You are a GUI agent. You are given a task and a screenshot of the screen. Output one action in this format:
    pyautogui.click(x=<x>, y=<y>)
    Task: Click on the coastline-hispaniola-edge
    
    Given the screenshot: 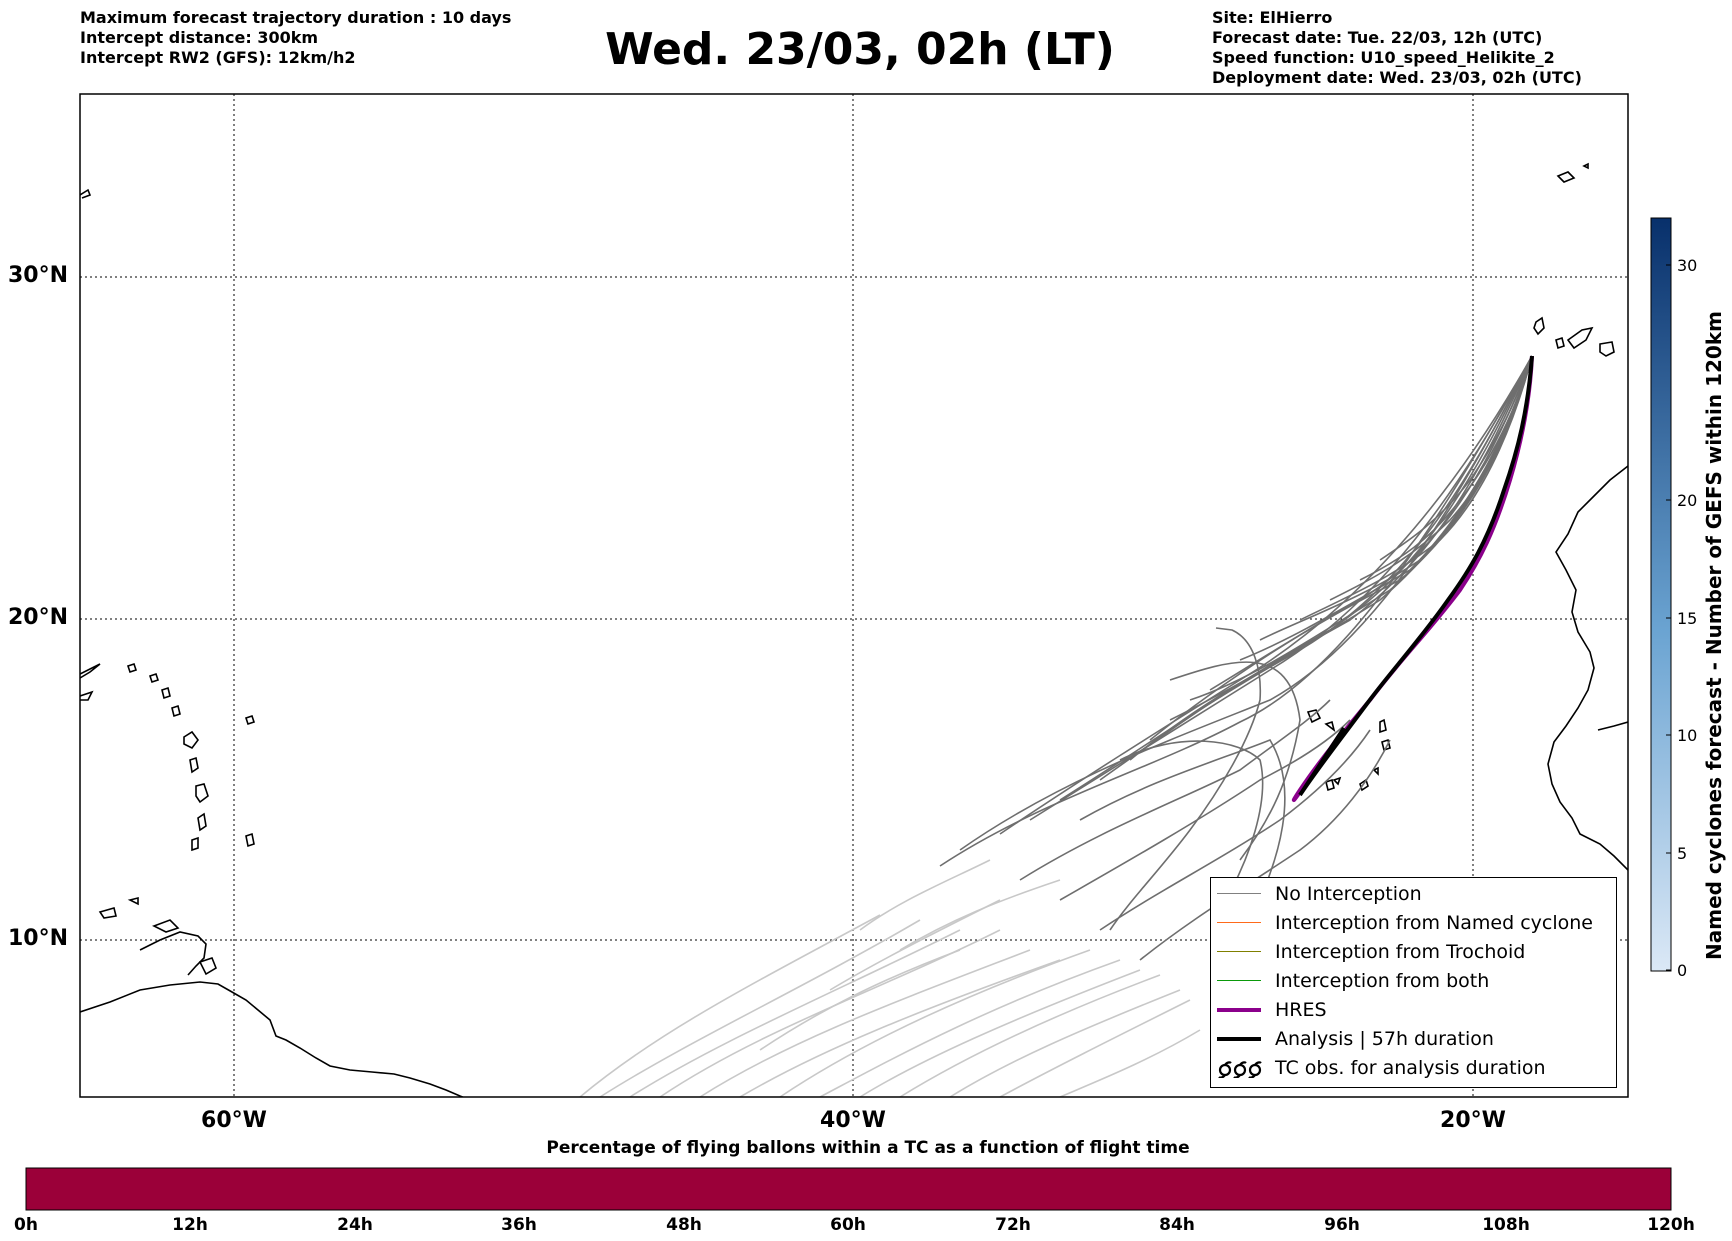 What is the action you would take?
    pyautogui.click(x=87, y=695)
    